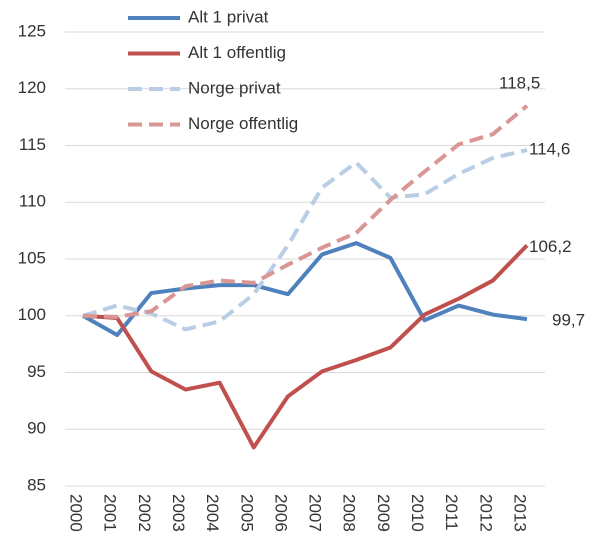 Image resolution: width=599 pixels, height=549 pixels. Describe the element at coordinates (32, 144) in the screenshot. I see `y-tick-label: 115` at that location.